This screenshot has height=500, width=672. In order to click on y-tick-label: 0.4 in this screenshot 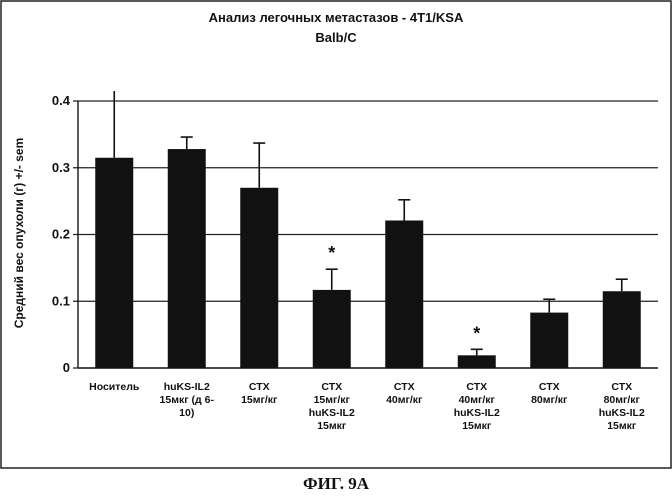, I will do `click(61, 100)`.